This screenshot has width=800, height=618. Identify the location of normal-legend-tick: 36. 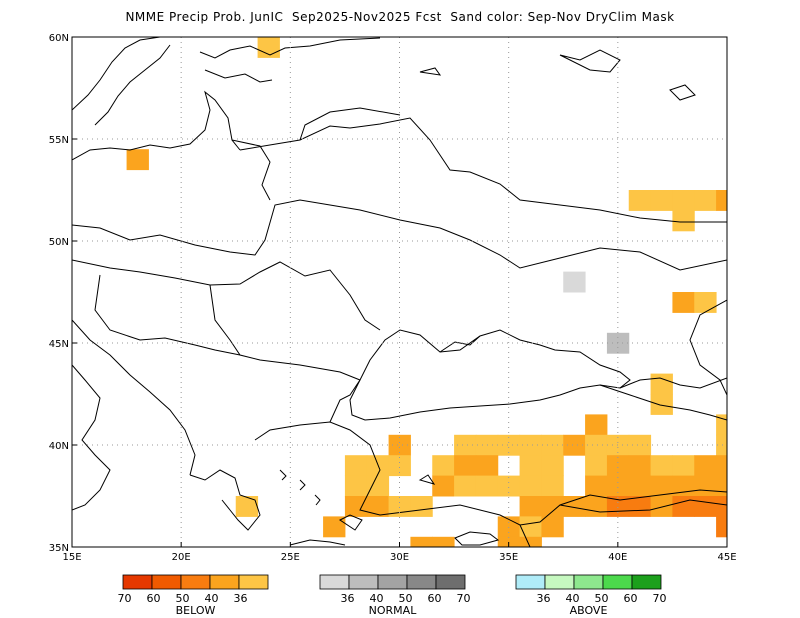
(348, 598).